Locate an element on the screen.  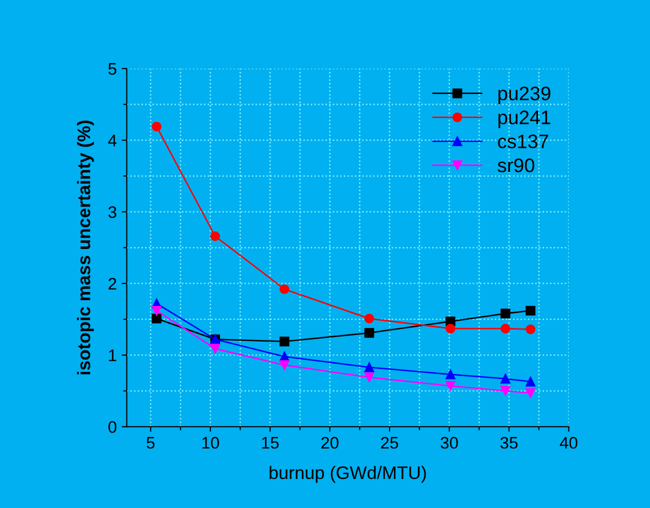
legend-label: pu239 is located at coordinates (524, 95).